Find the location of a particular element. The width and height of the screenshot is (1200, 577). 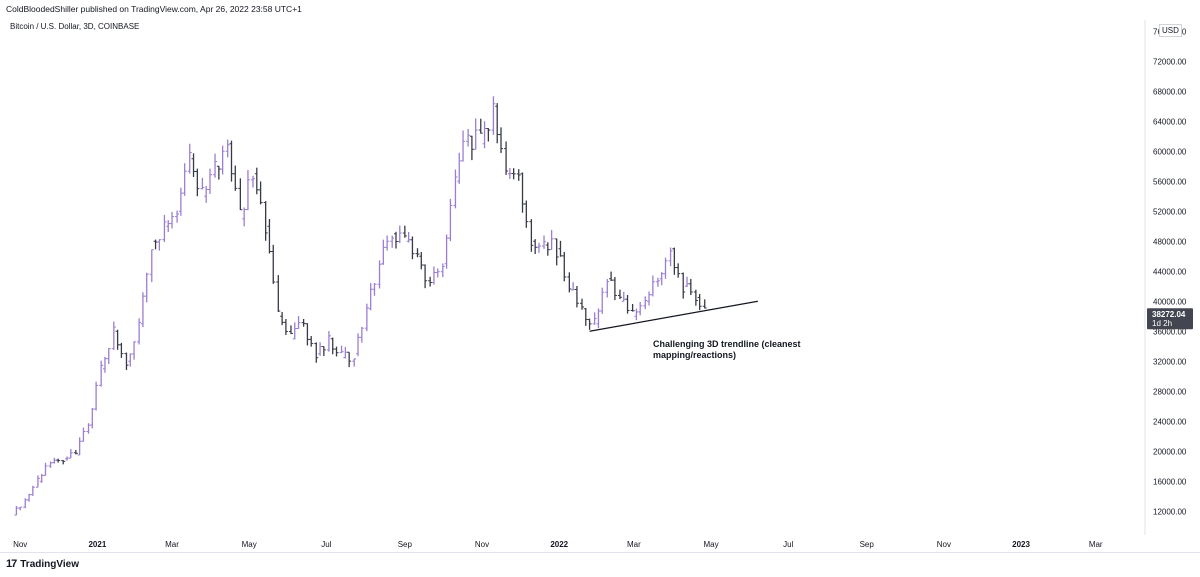

price-tick-label: 20000.00 is located at coordinates (1170, 451).